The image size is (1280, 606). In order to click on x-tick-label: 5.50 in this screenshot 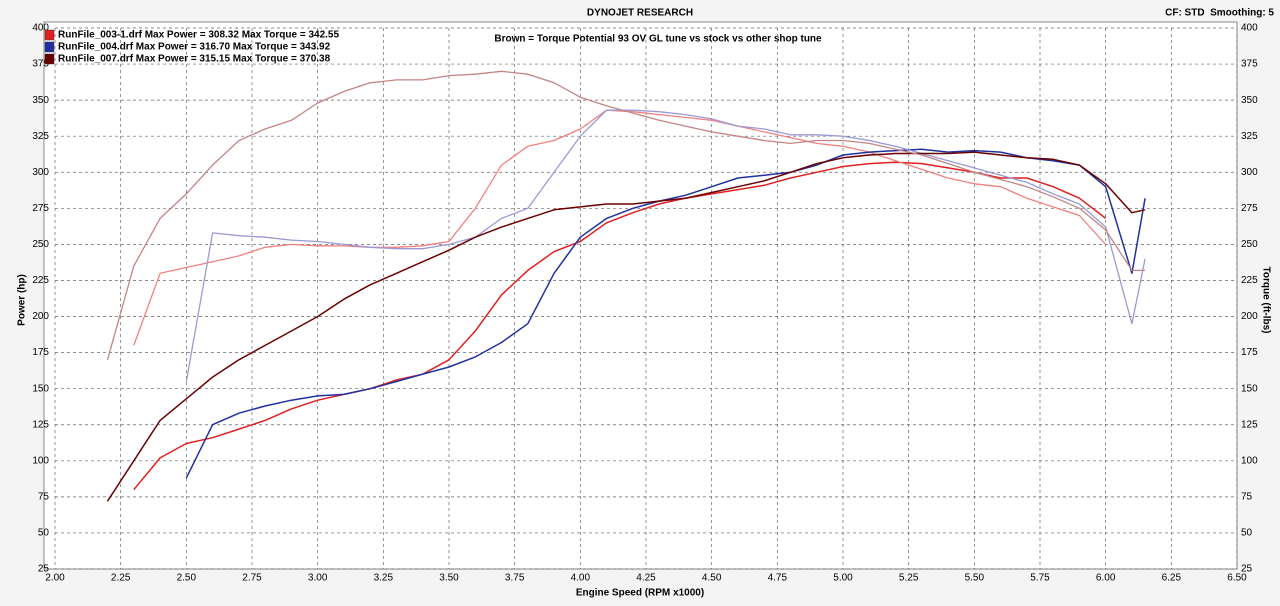, I will do `click(975, 578)`.